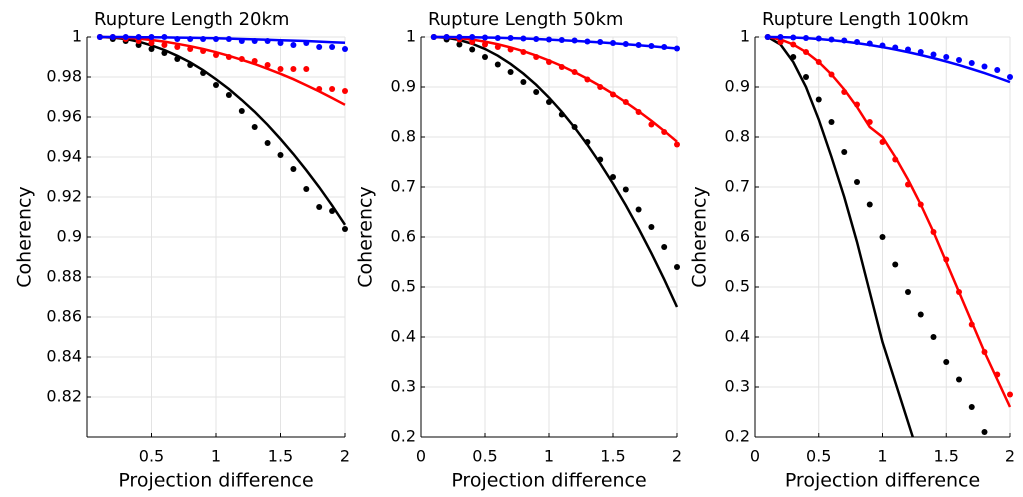 This screenshot has height=497, width=1023. Describe the element at coordinates (403, 186) in the screenshot. I see `y-tick-label: 0.7` at that location.